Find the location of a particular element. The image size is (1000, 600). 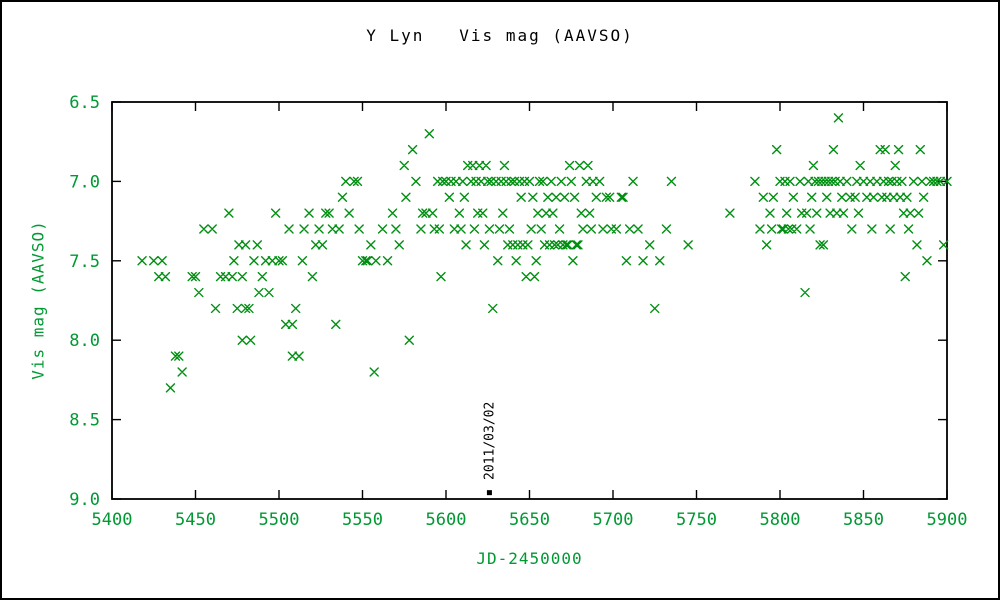

svg-text: 5700 is located at coordinates (613, 520).